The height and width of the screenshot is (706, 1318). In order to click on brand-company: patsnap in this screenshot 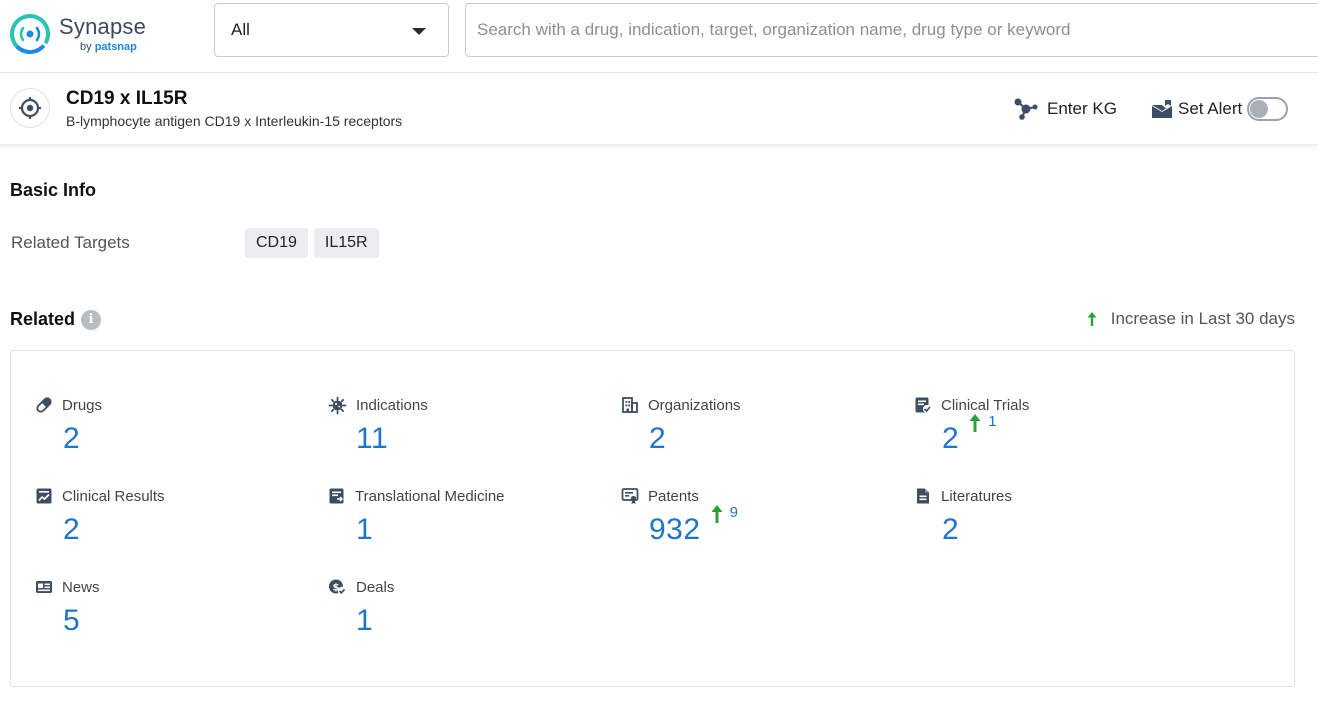, I will do `click(116, 47)`.